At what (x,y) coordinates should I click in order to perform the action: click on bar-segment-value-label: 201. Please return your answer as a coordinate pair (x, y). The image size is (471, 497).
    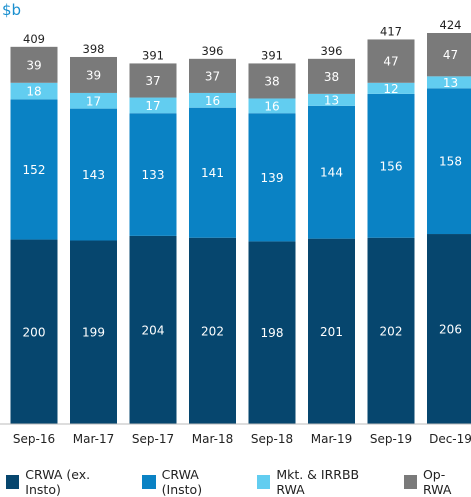
    Looking at the image, I should click on (331, 332).